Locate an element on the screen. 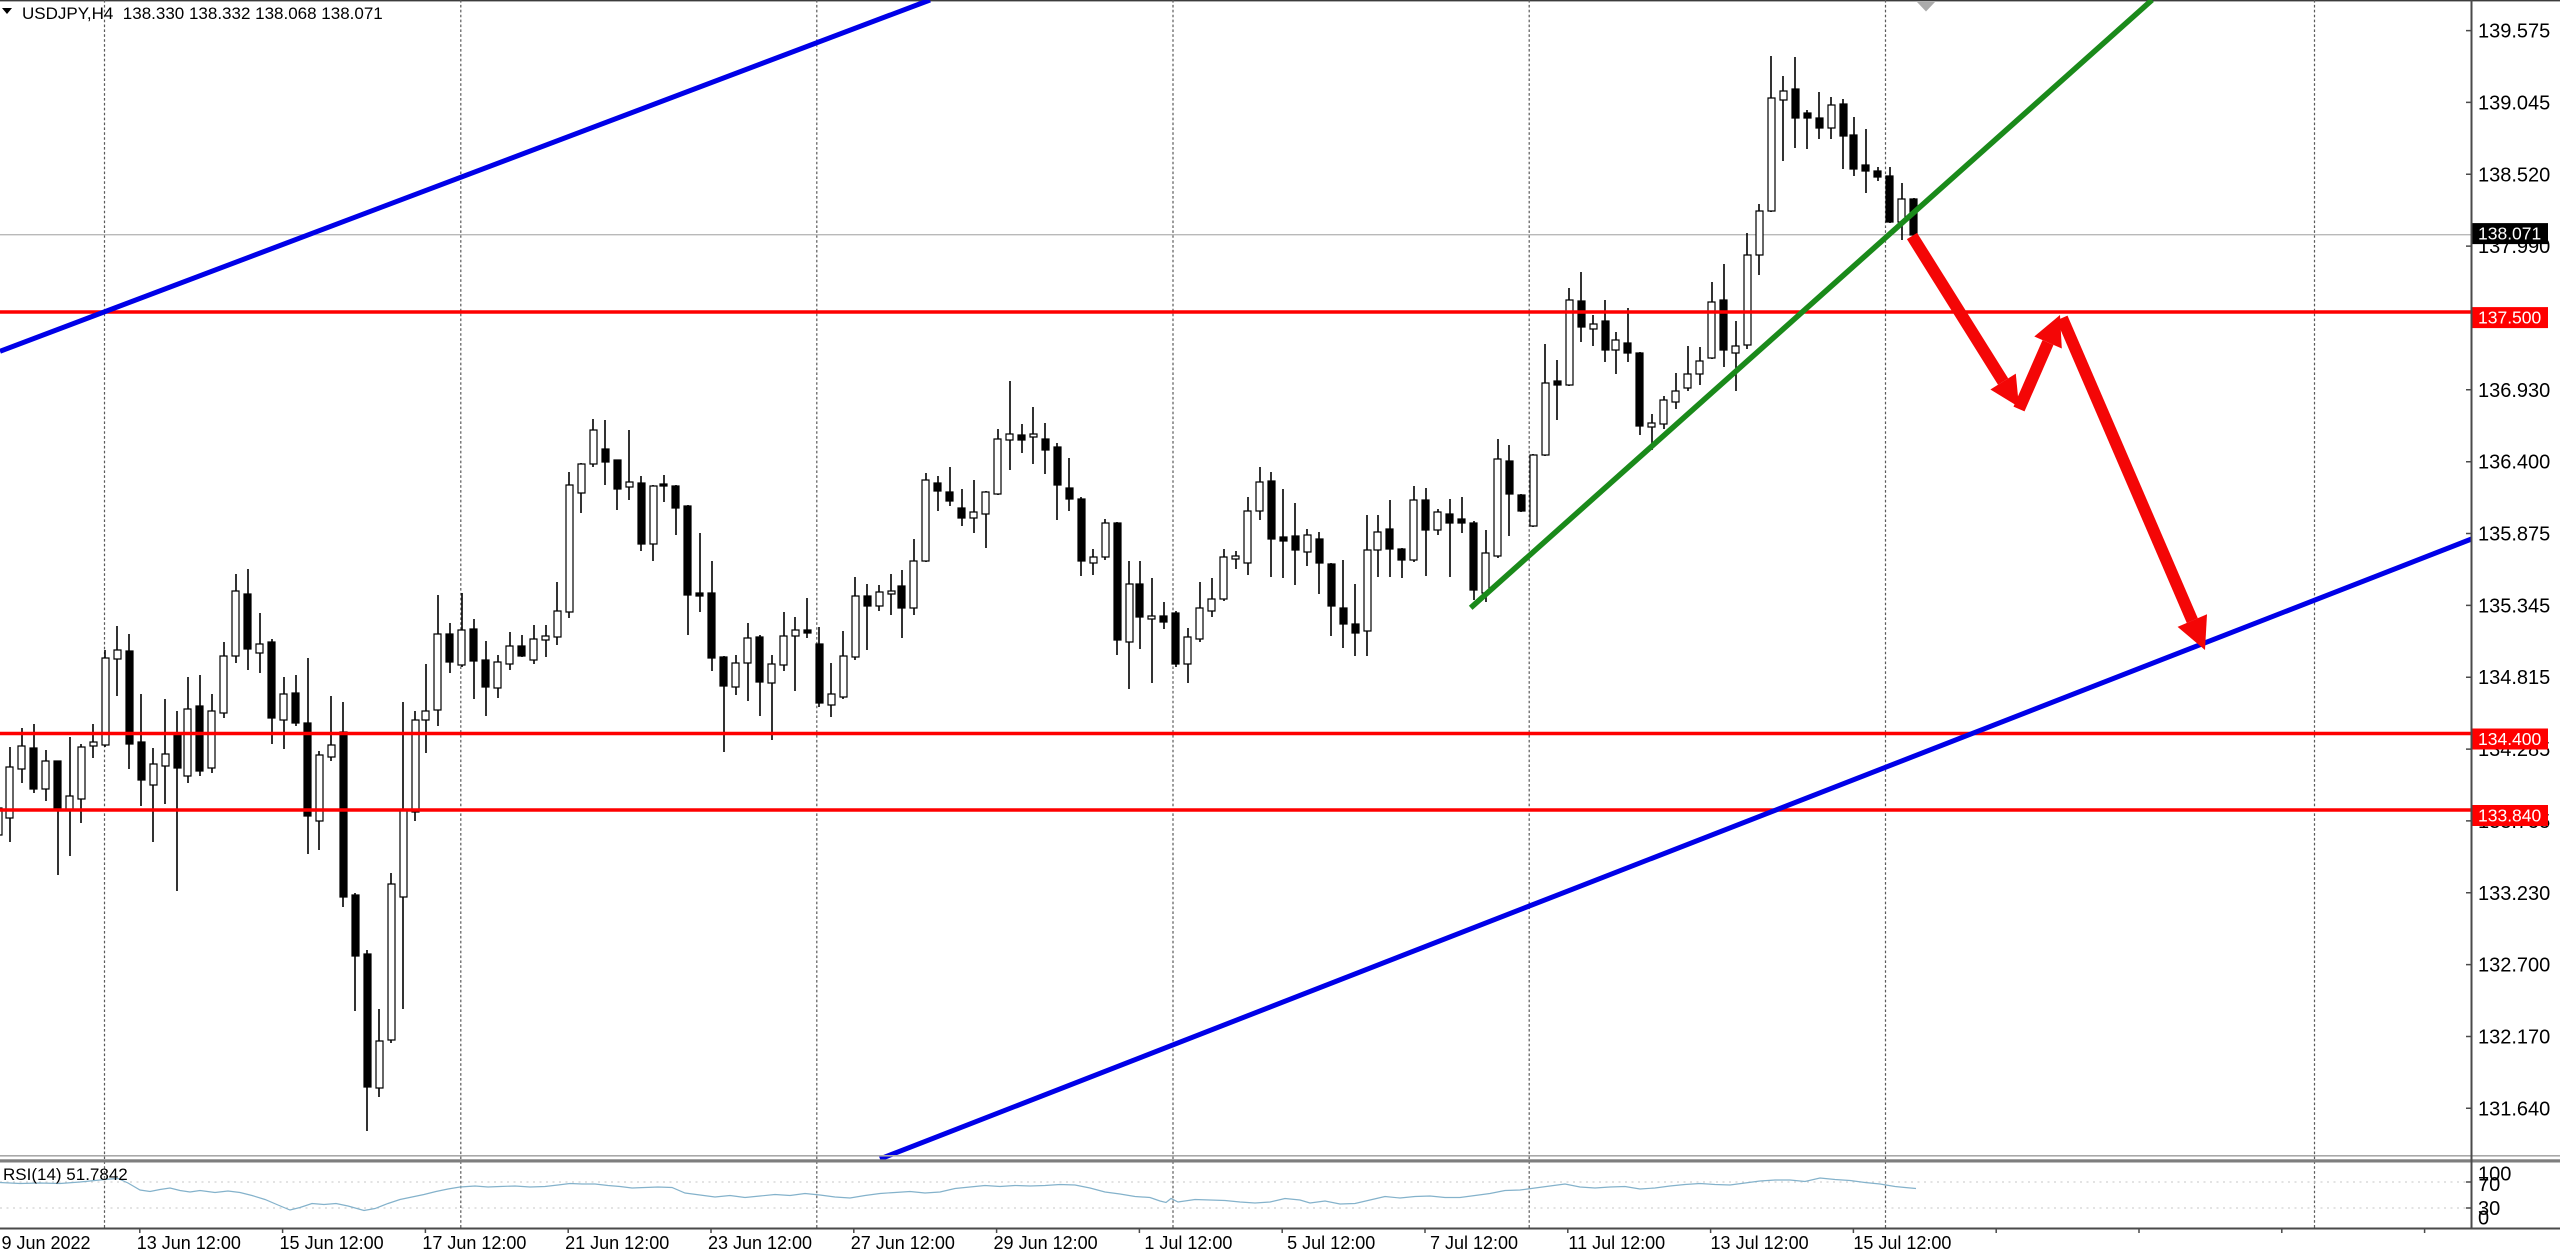 The width and height of the screenshot is (2560, 1258). svg-text: 27 Jun 12:00 is located at coordinates (903, 1243).